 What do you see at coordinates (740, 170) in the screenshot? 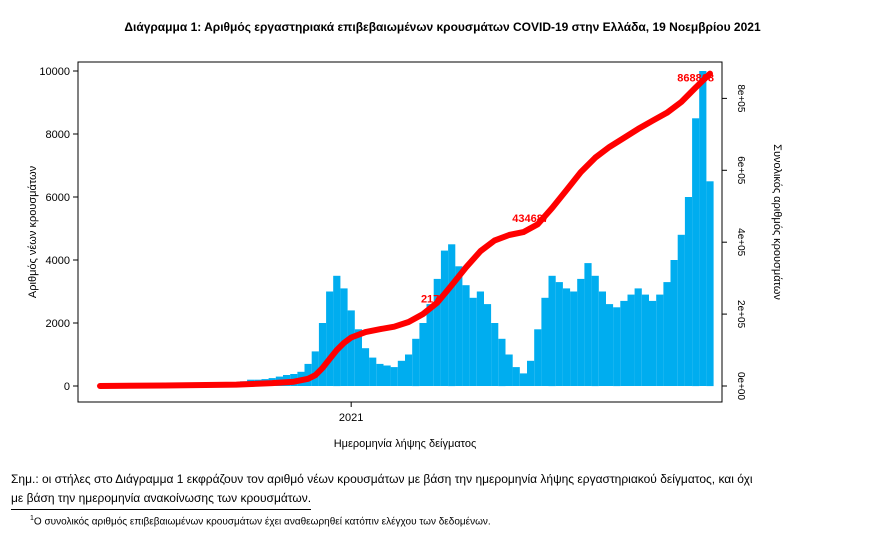
I see `y2-tick-label: 6e+05` at bounding box center [740, 170].